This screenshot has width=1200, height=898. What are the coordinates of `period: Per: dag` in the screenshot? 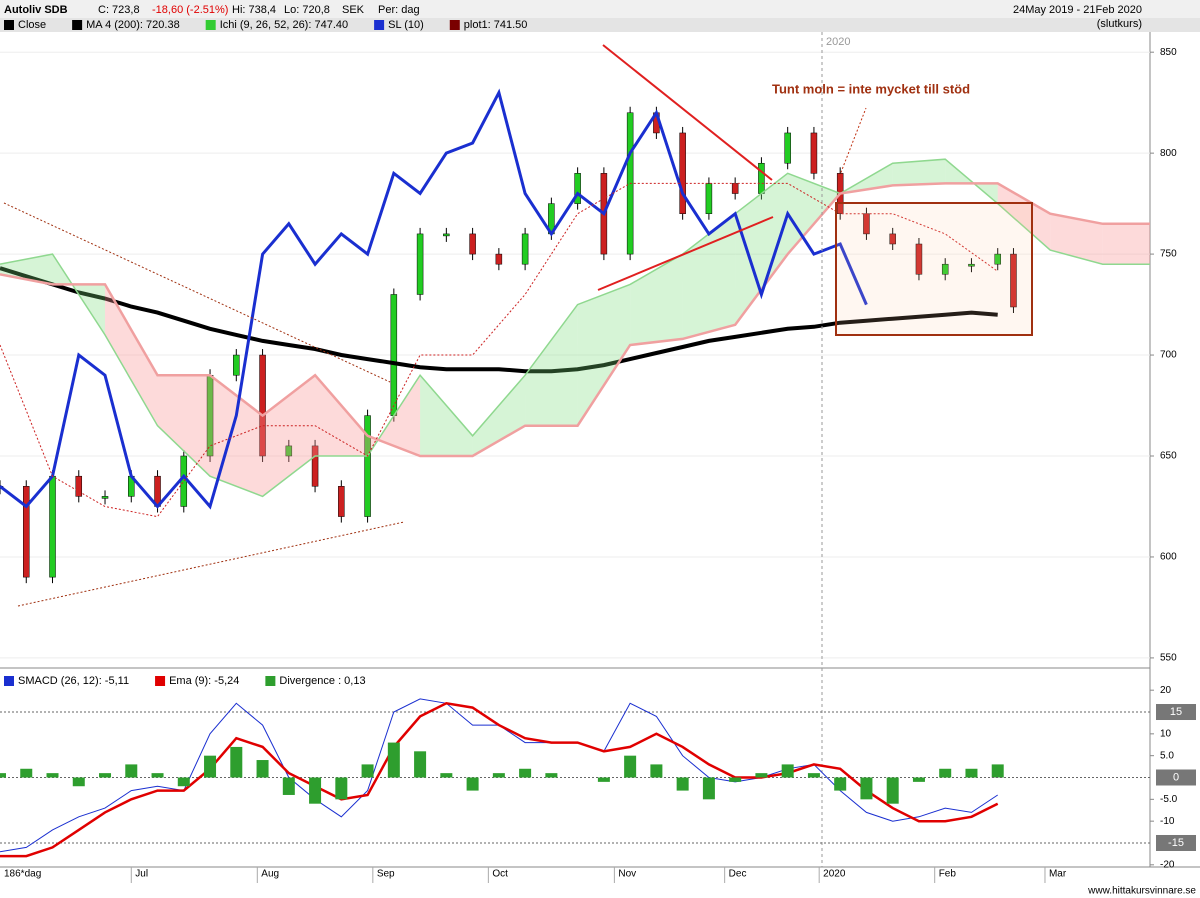 It's located at (399, 10).